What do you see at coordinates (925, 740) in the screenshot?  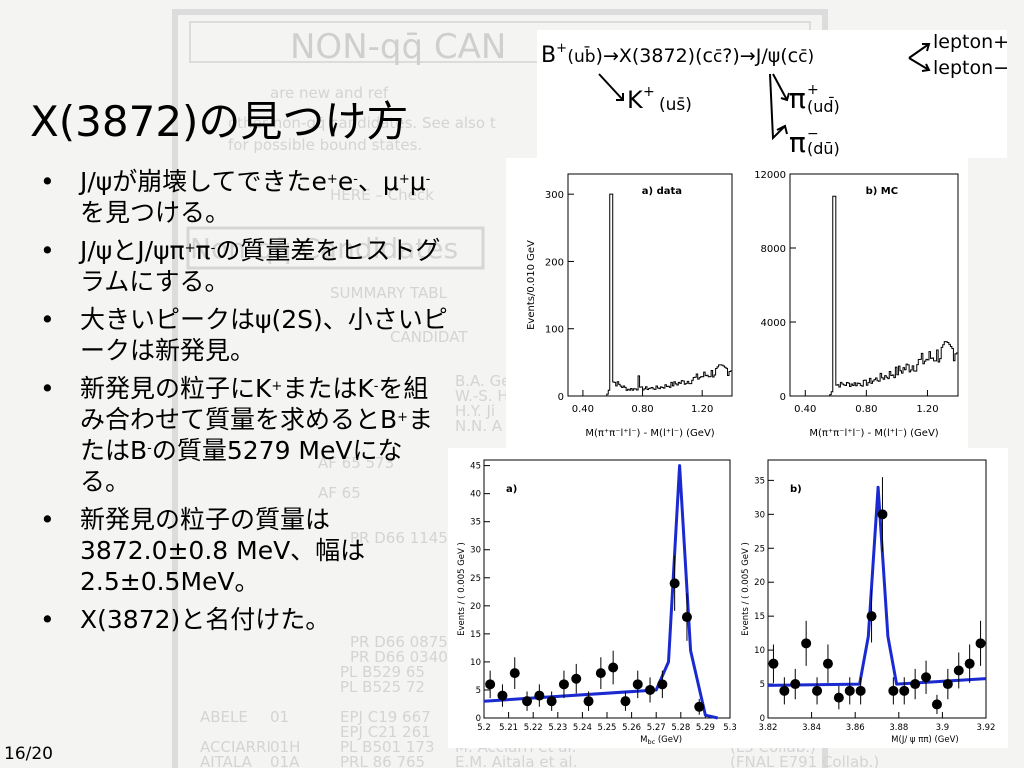 I see `x-axis-label: M(J/ ψ ππ) (GeV)` at bounding box center [925, 740].